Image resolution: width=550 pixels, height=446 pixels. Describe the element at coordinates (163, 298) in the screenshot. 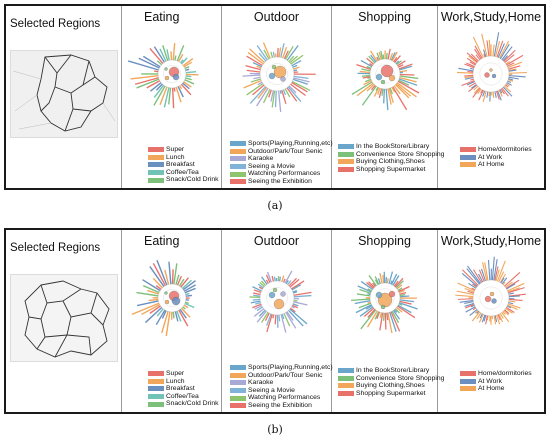

I see `eating-radial-chart` at that location.